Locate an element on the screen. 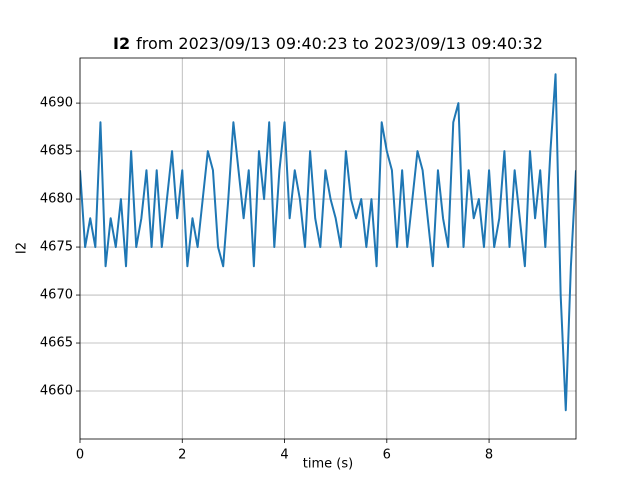 The image size is (640, 480). y-tick-label: 4675 is located at coordinates (56, 247).